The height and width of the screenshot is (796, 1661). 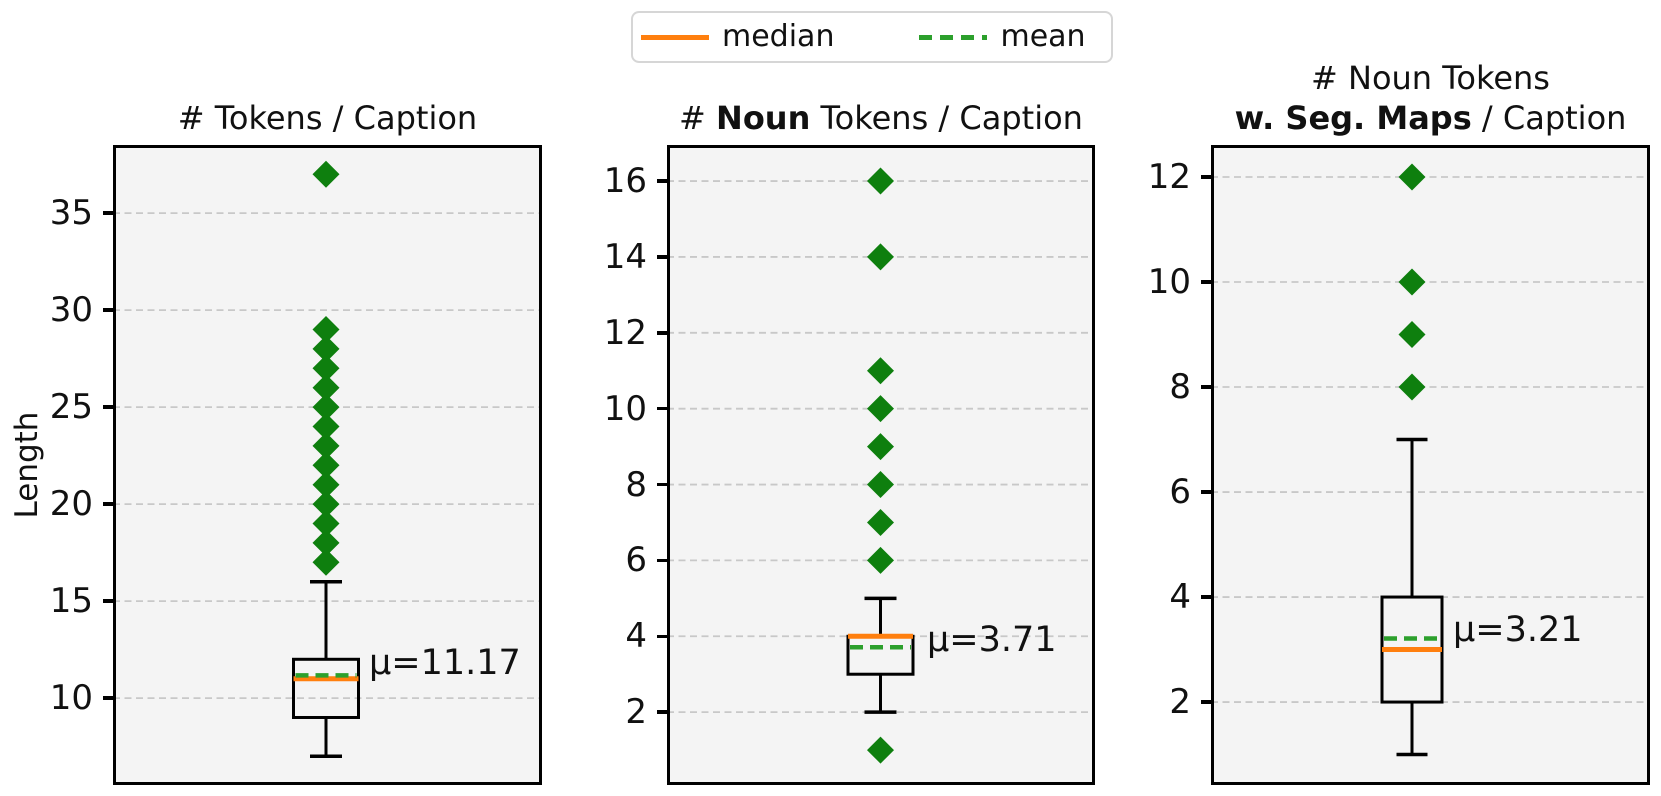 I want to click on title-segment: # Noun Tokens, so click(x=1430, y=78).